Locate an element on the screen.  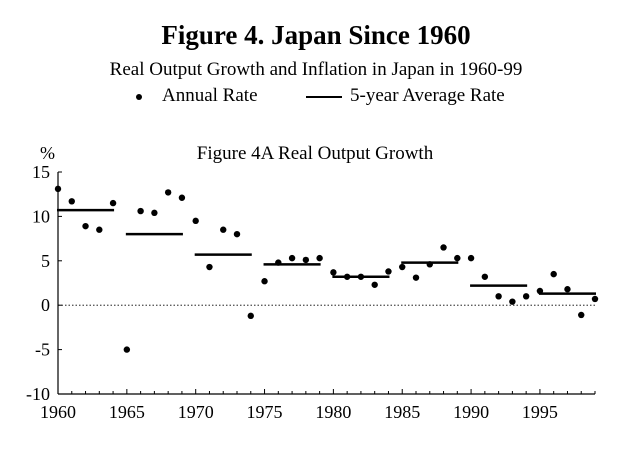
x-tick-label: 1995 is located at coordinates (540, 412).